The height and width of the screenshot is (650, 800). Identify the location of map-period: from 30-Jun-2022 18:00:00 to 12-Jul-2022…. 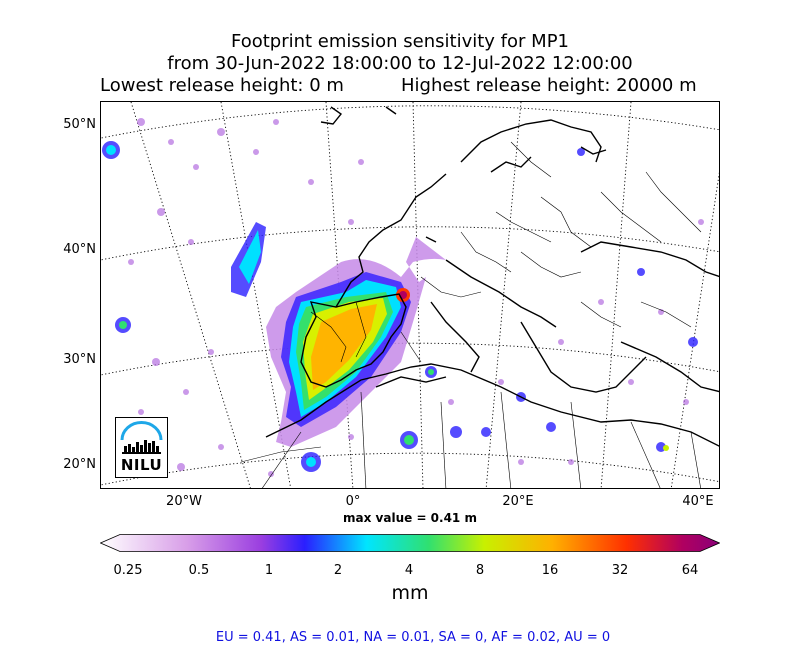
(400, 63).